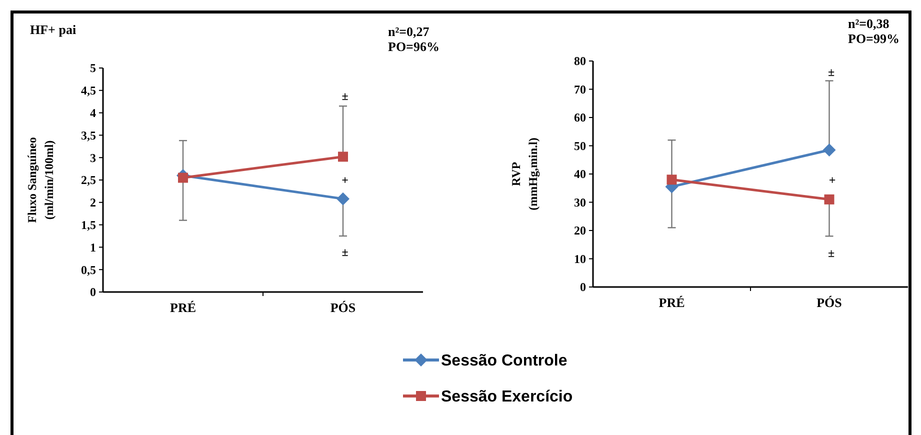  I want to click on text: n²=0,38 PO=99%, so click(874, 31).